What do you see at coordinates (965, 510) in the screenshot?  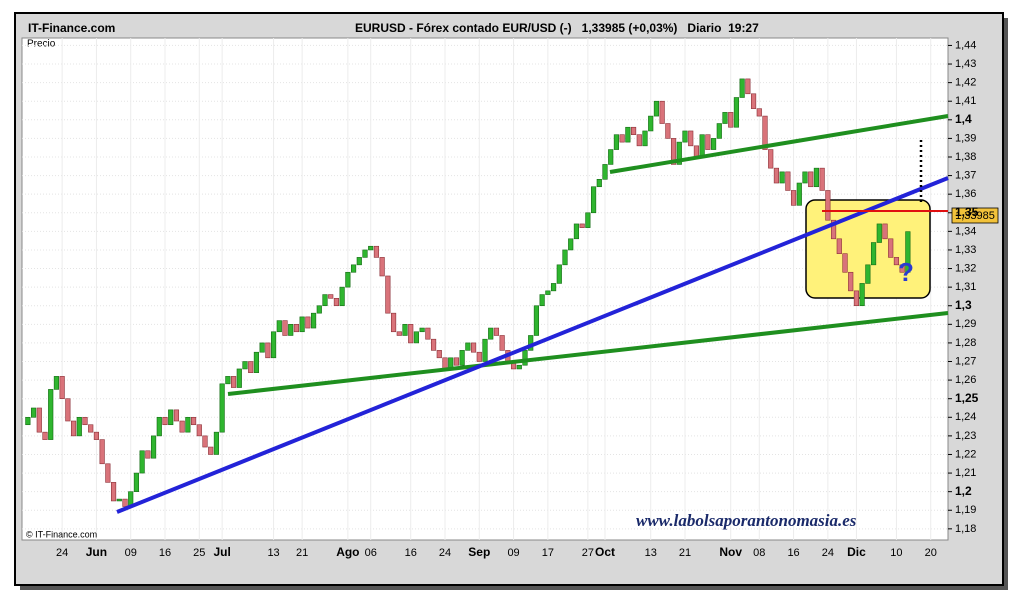 I see `y-tick-label: 1,19` at bounding box center [965, 510].